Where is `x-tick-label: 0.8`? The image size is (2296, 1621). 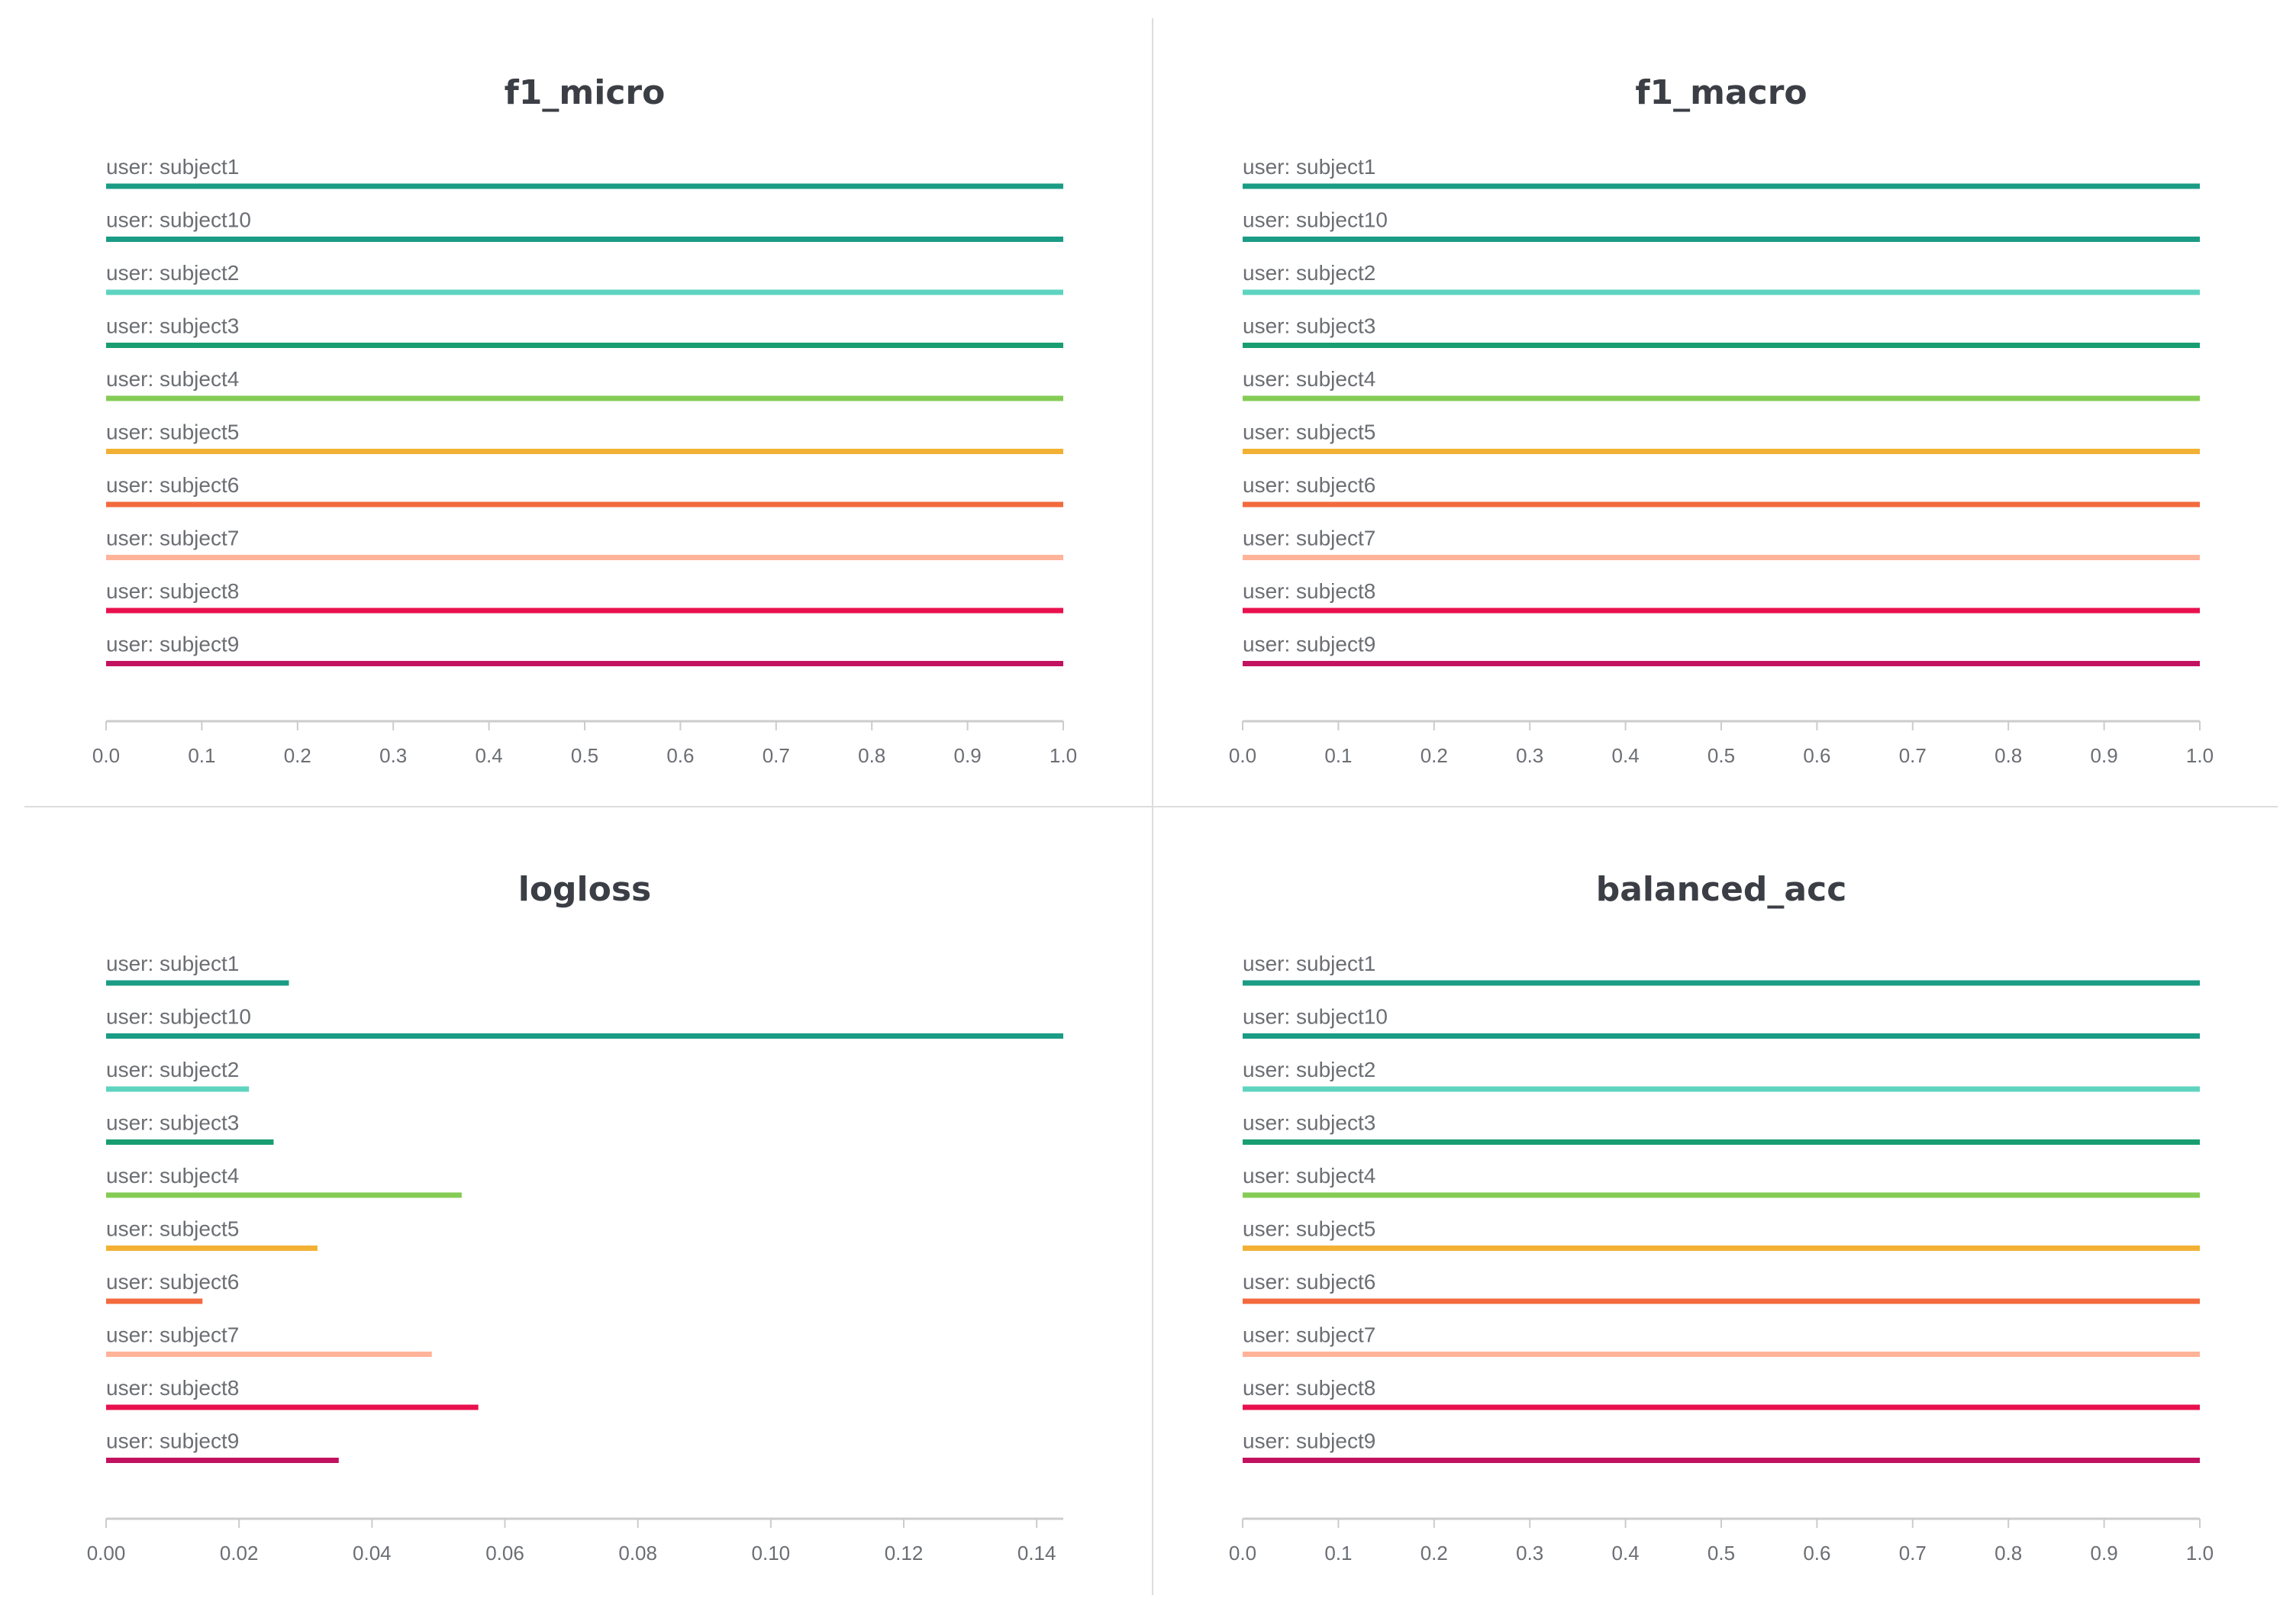 x-tick-label: 0.8 is located at coordinates (871, 756).